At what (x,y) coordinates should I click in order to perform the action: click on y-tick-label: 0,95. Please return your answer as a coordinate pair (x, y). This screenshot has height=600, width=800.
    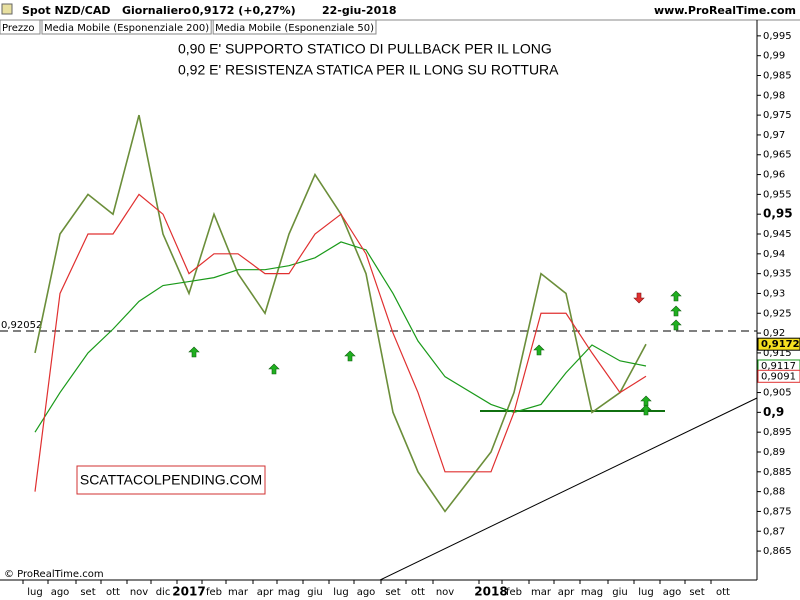
    Looking at the image, I should click on (778, 214).